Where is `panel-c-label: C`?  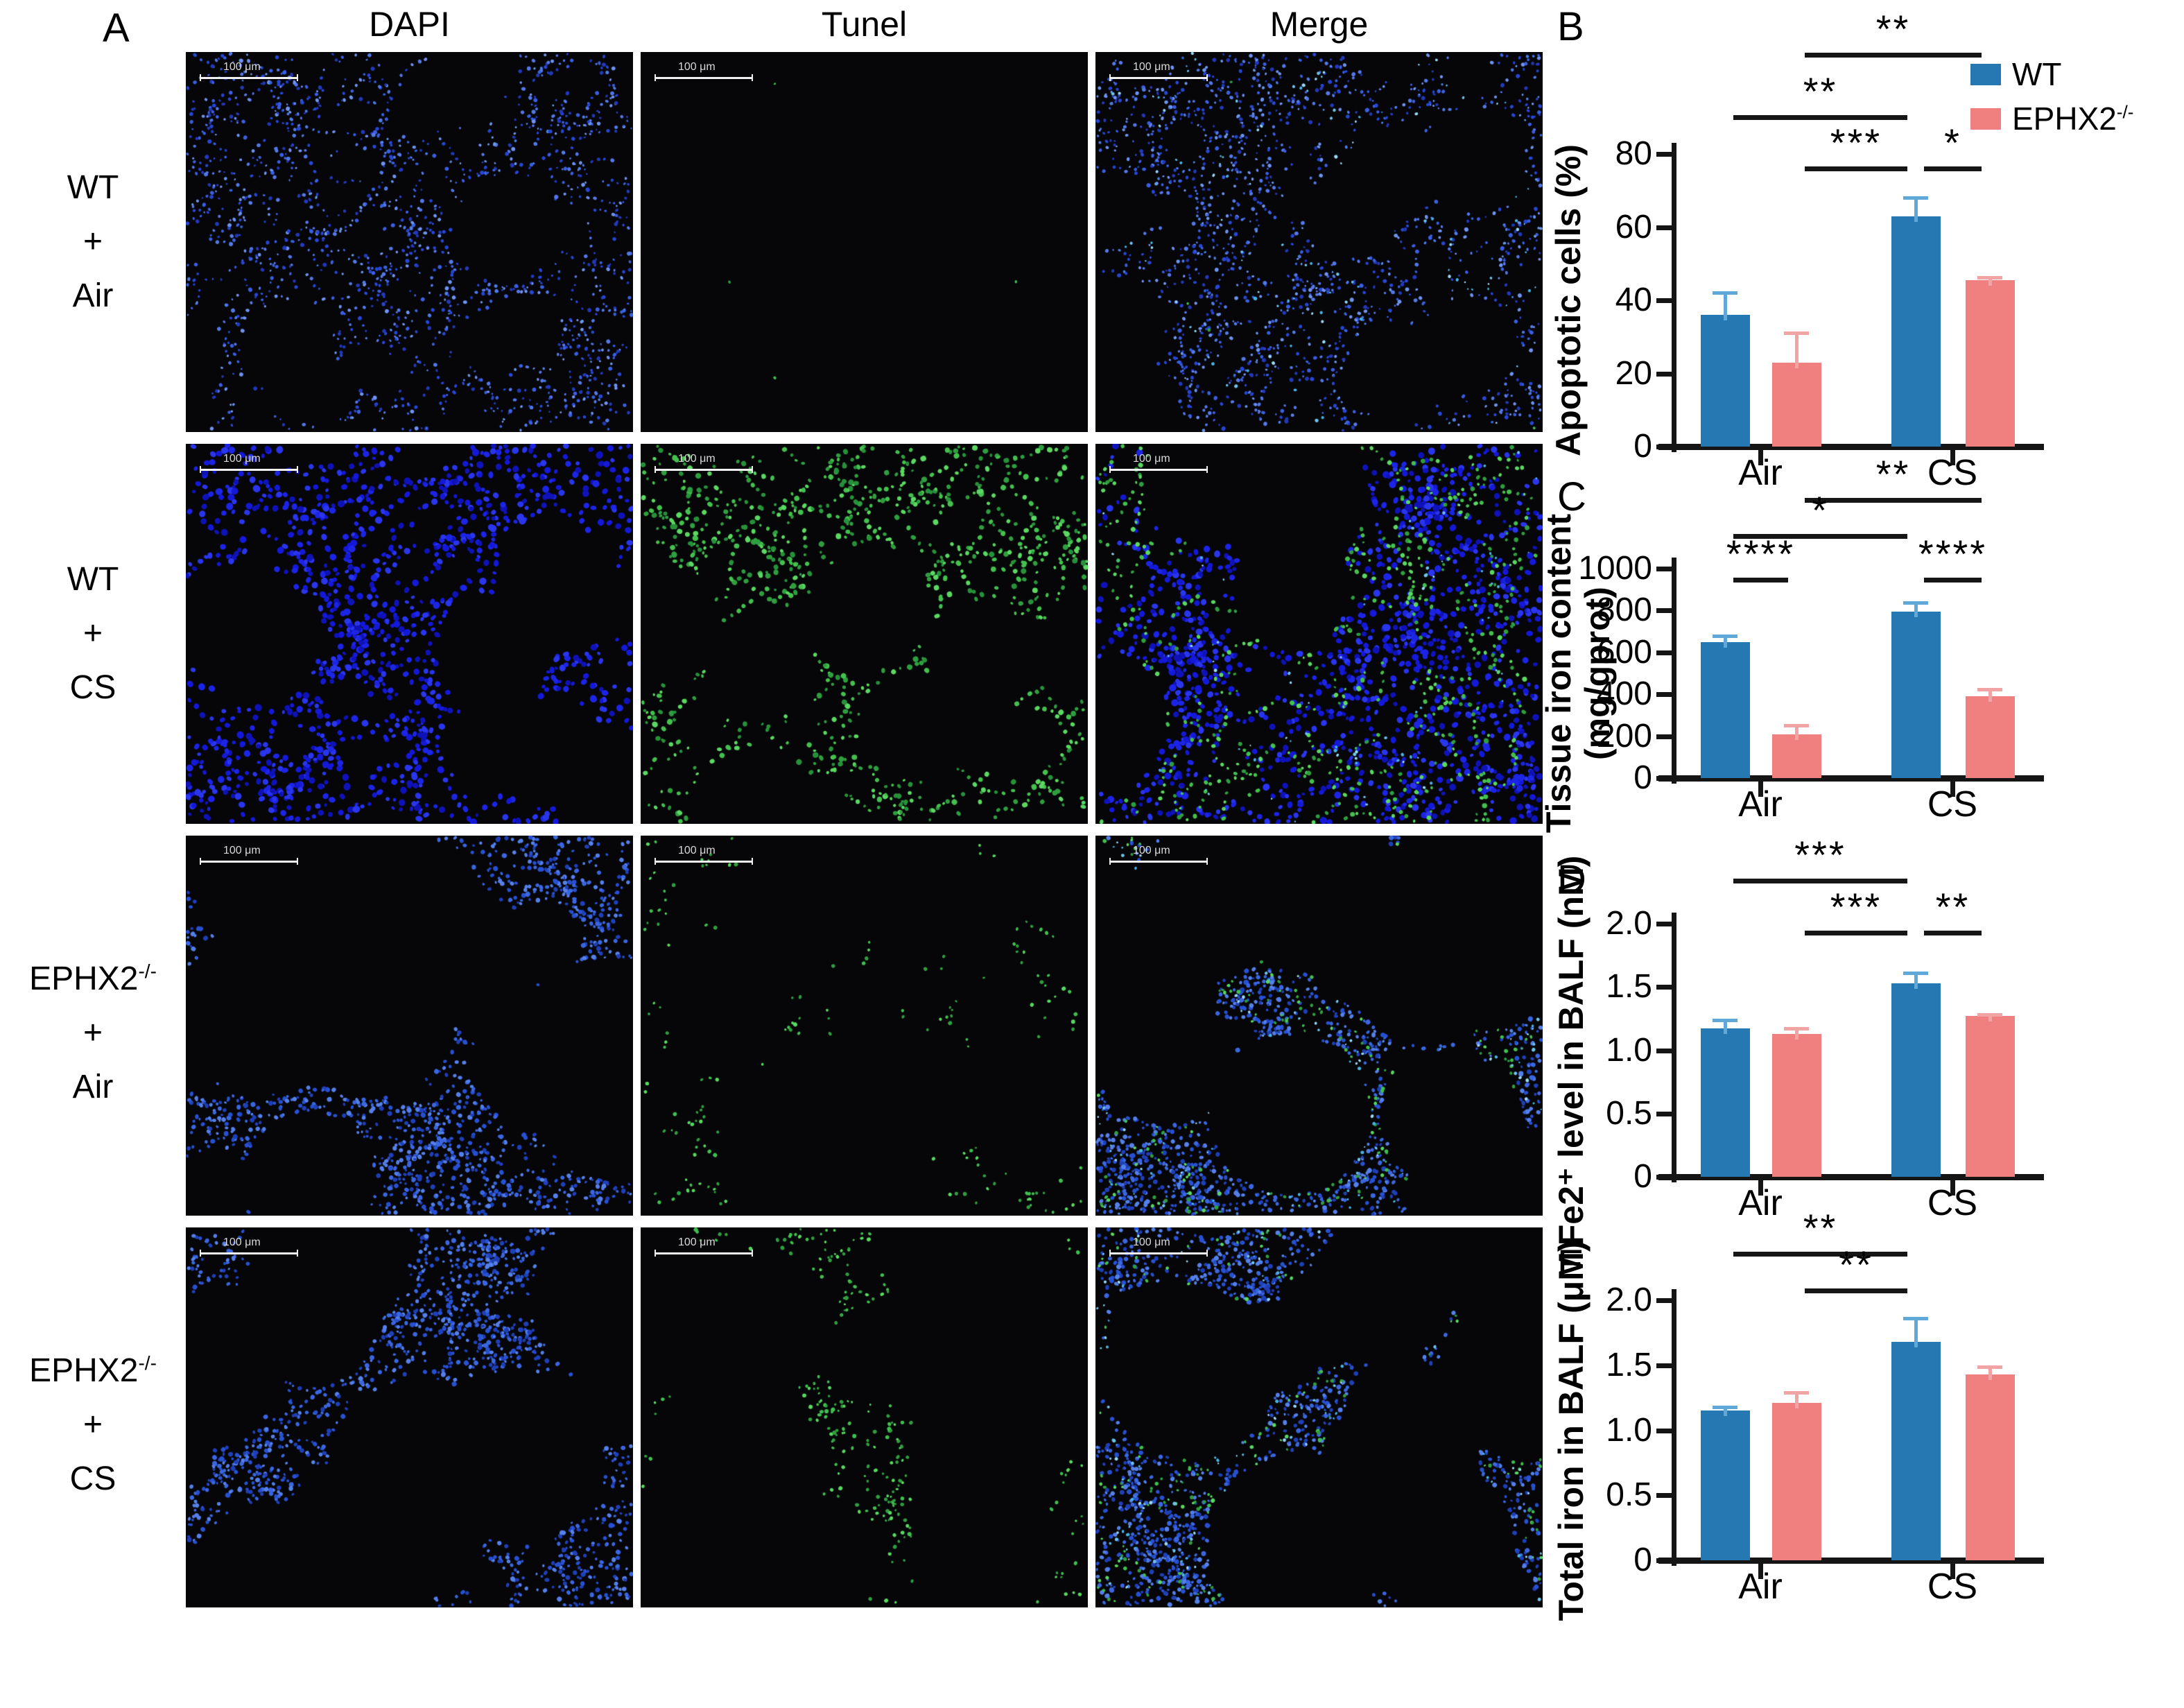
panel-c-label: C is located at coordinates (1572, 496).